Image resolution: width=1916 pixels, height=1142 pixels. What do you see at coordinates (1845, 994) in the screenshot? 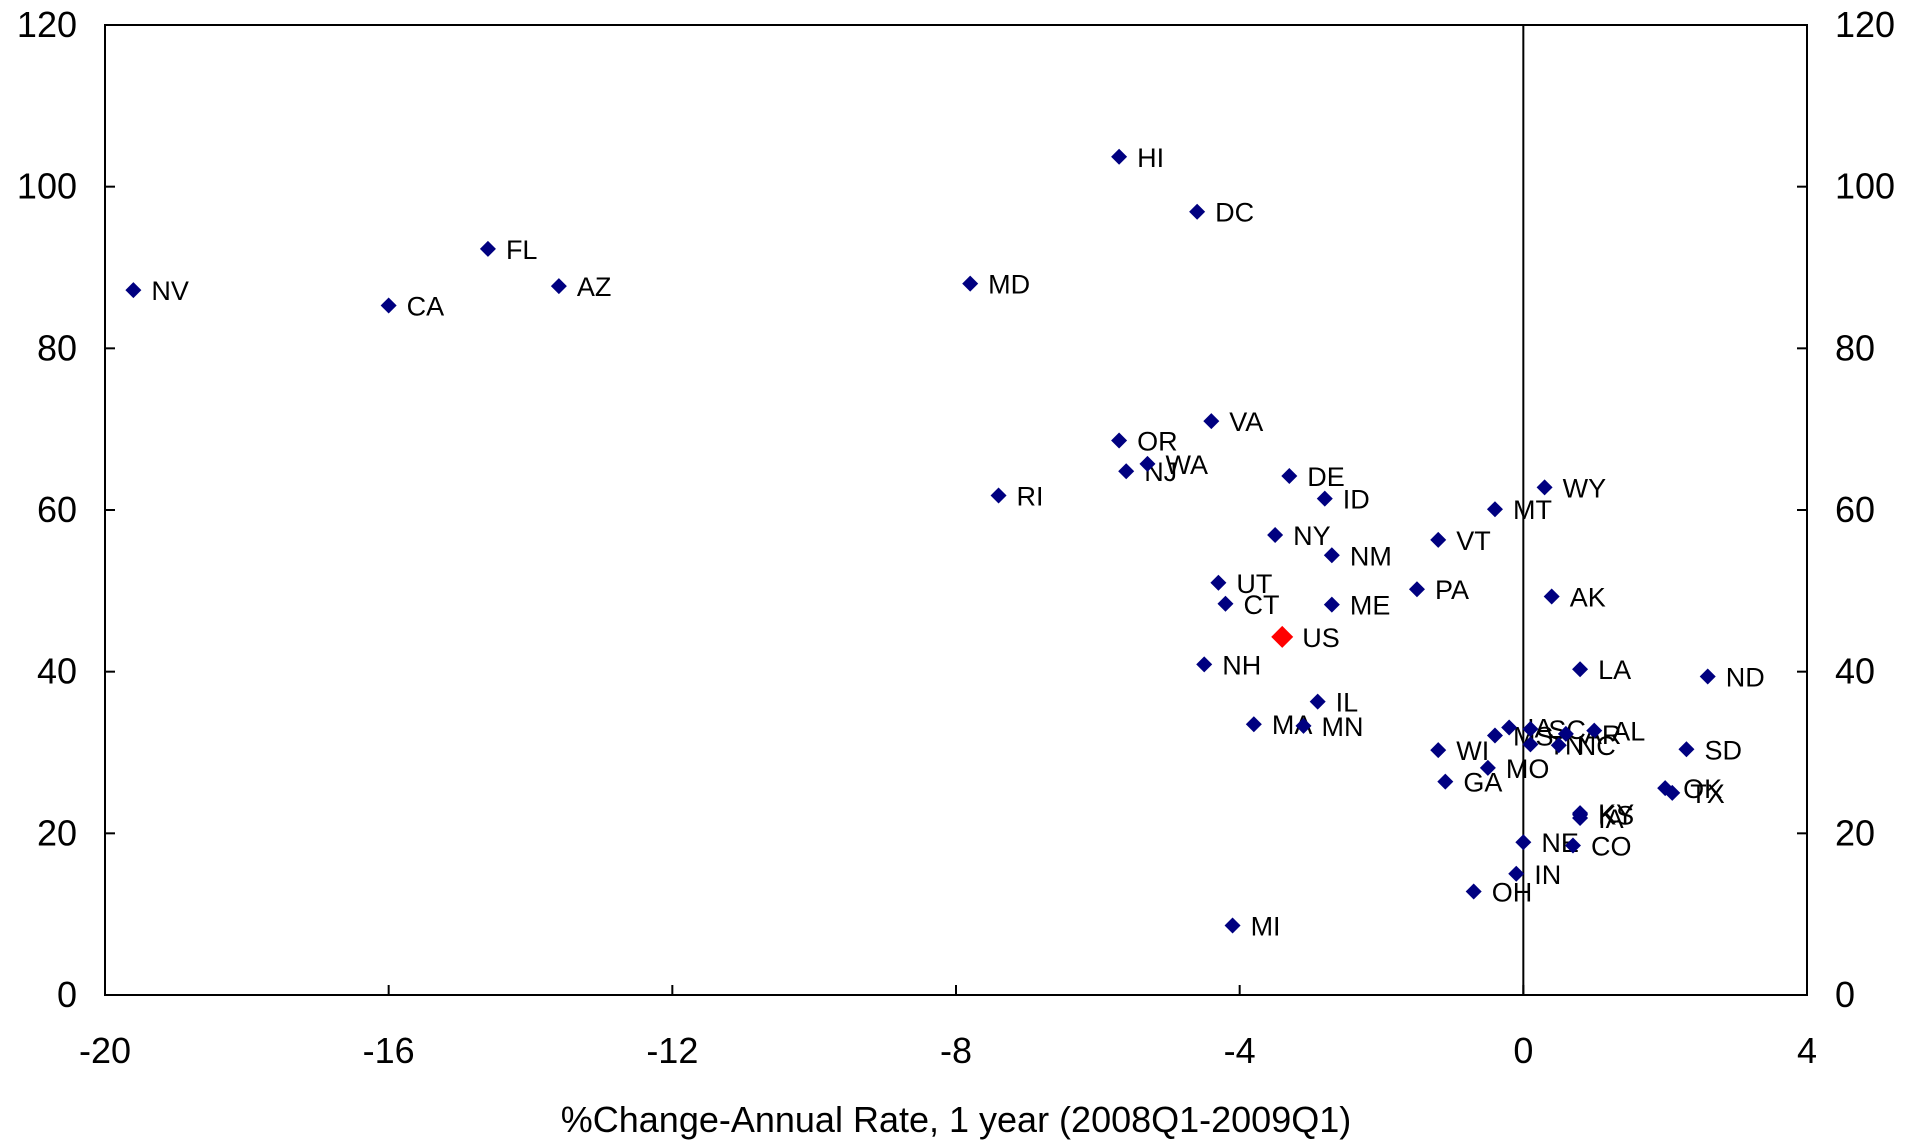
I see `y-tick-label-right: 0` at bounding box center [1845, 994].